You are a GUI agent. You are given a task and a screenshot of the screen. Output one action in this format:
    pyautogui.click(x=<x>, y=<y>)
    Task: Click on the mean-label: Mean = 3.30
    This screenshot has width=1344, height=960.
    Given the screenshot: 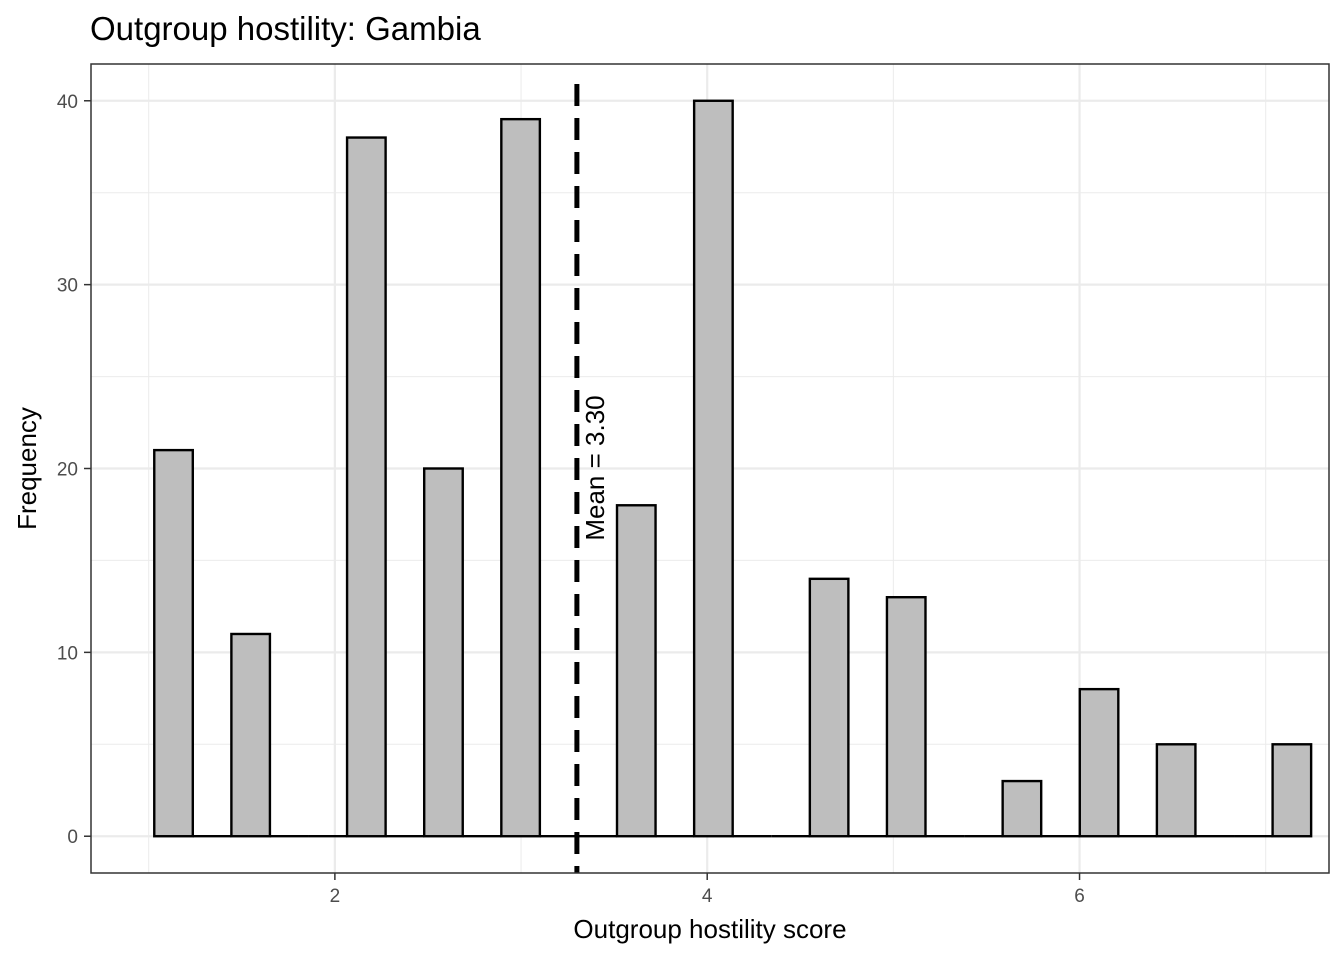 What is the action you would take?
    pyautogui.click(x=595, y=467)
    